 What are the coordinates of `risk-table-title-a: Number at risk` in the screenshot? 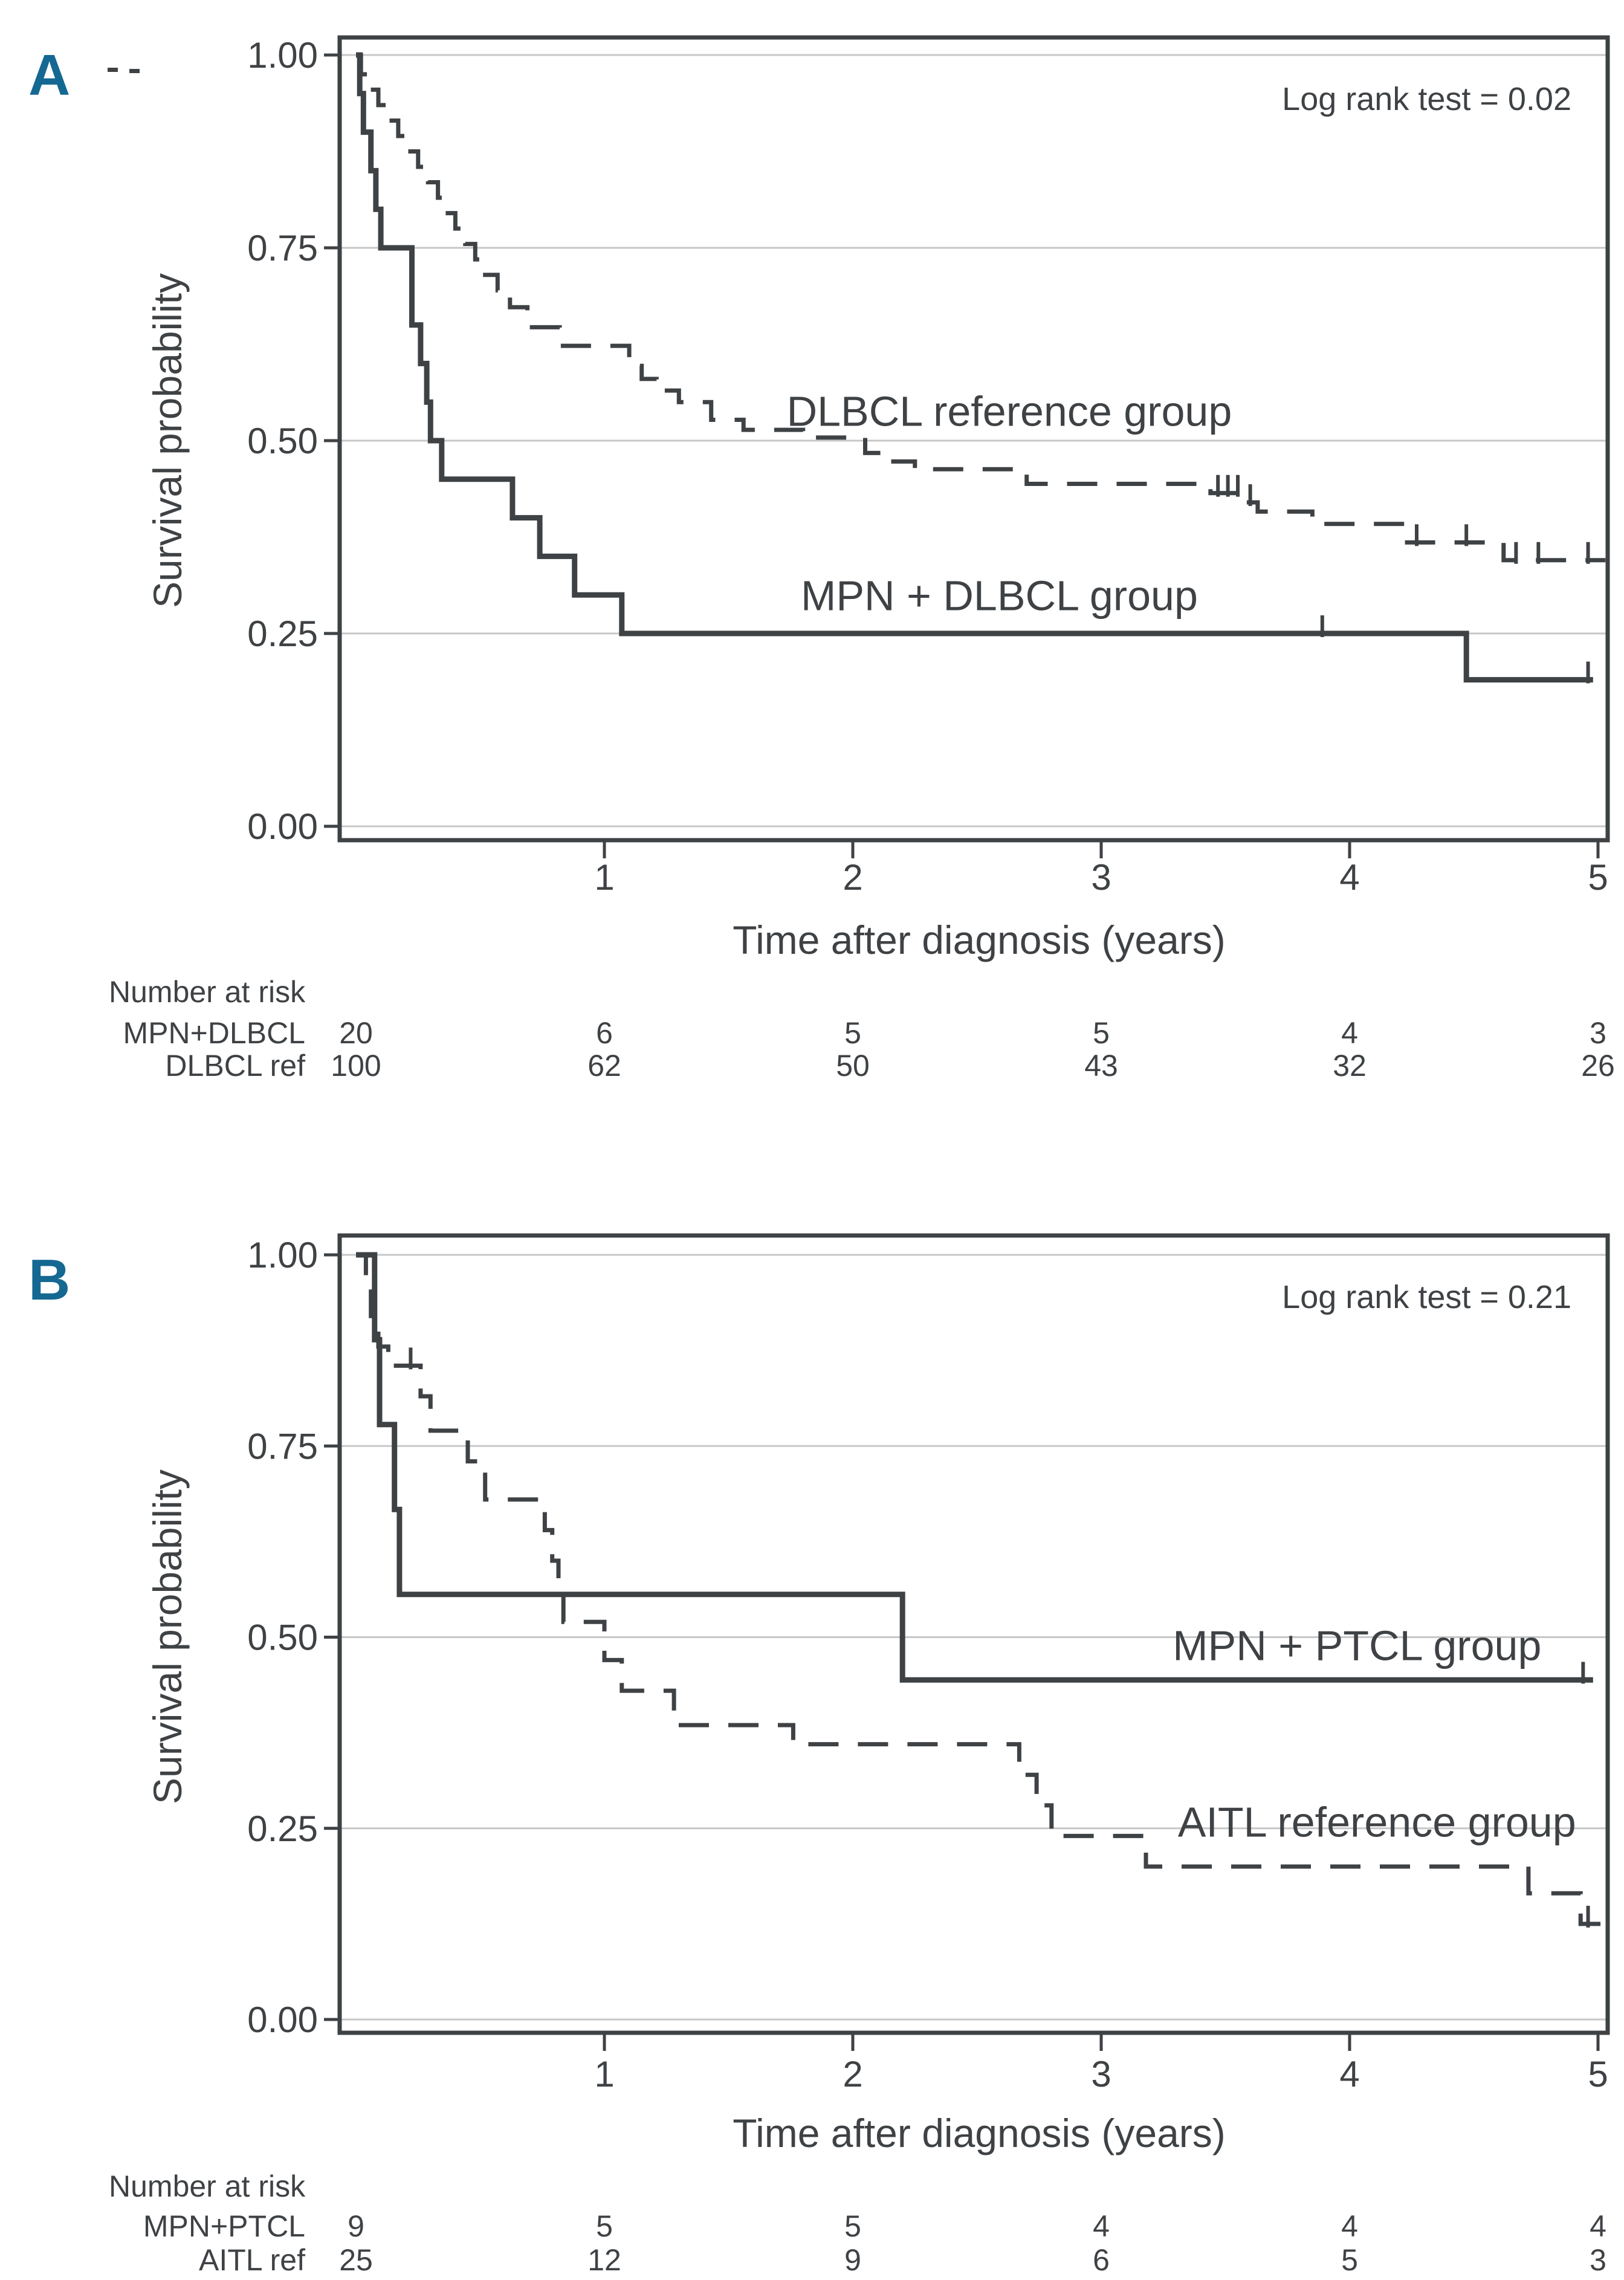 It's located at (207, 992).